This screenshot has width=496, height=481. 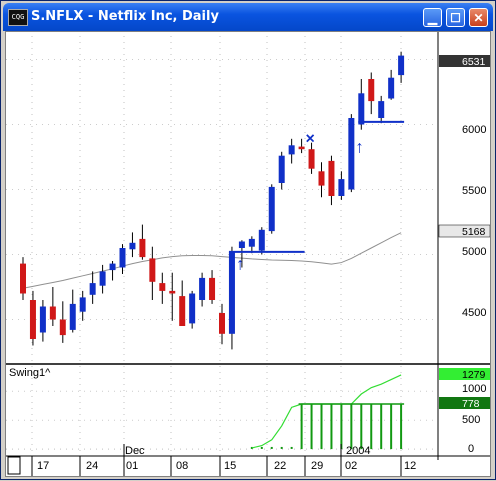 What do you see at coordinates (316, 197) in the screenshot?
I see `signal-markers: ↑ ↑ ×` at bounding box center [316, 197].